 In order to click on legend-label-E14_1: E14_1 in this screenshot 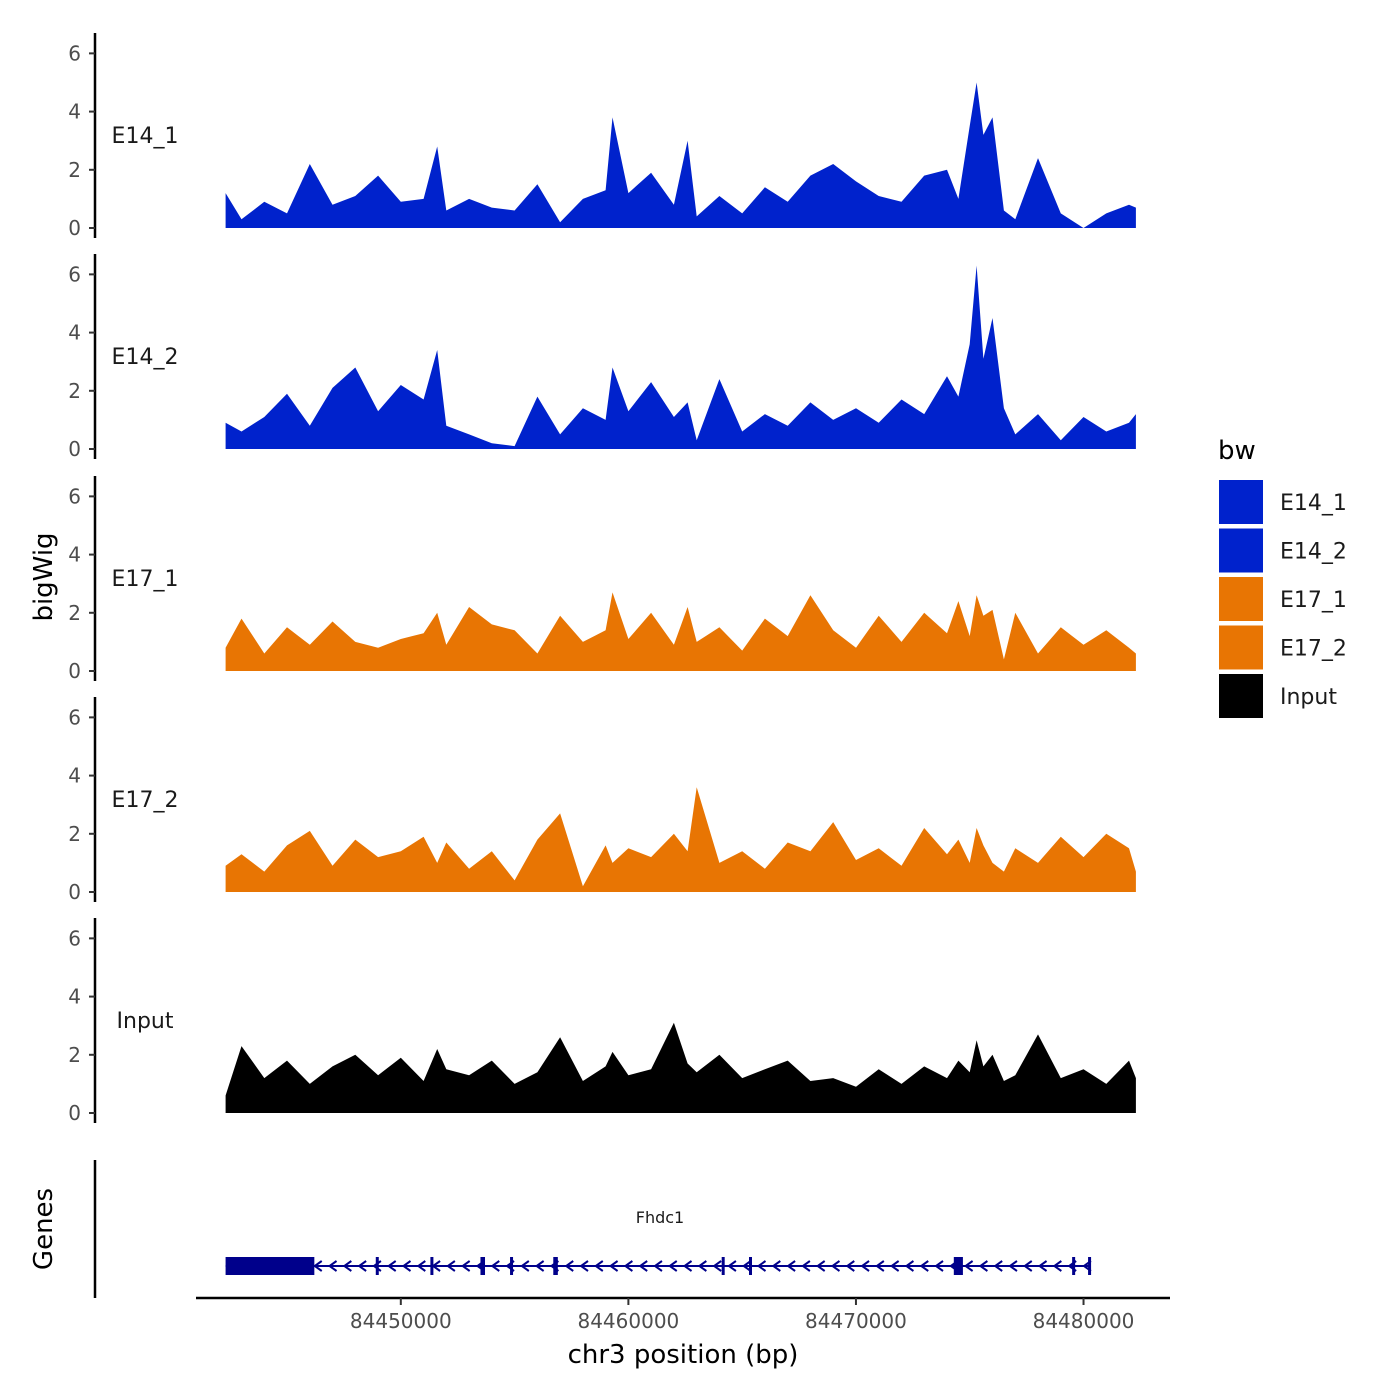, I will do `click(1313, 503)`.